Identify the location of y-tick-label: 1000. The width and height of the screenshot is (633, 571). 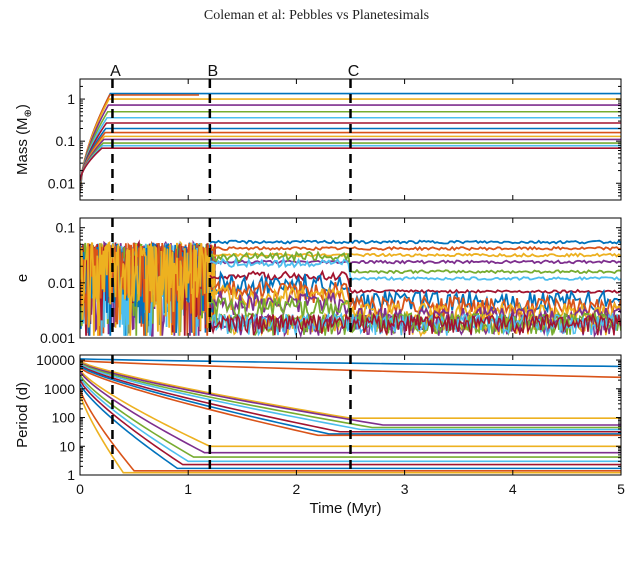
(59, 389).